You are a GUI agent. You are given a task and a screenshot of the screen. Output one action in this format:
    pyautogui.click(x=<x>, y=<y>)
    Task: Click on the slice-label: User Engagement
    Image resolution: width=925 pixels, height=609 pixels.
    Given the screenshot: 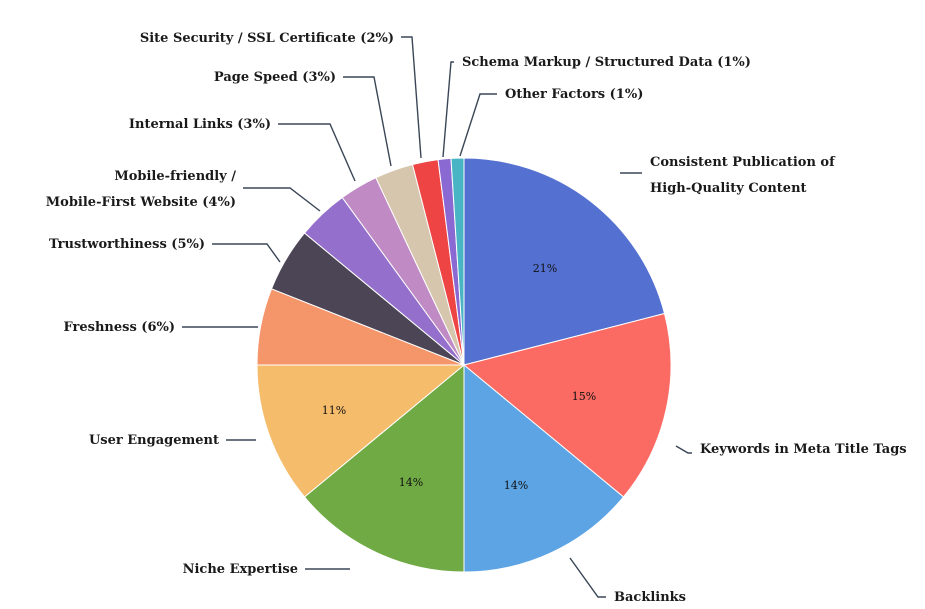 What is the action you would take?
    pyautogui.click(x=154, y=440)
    